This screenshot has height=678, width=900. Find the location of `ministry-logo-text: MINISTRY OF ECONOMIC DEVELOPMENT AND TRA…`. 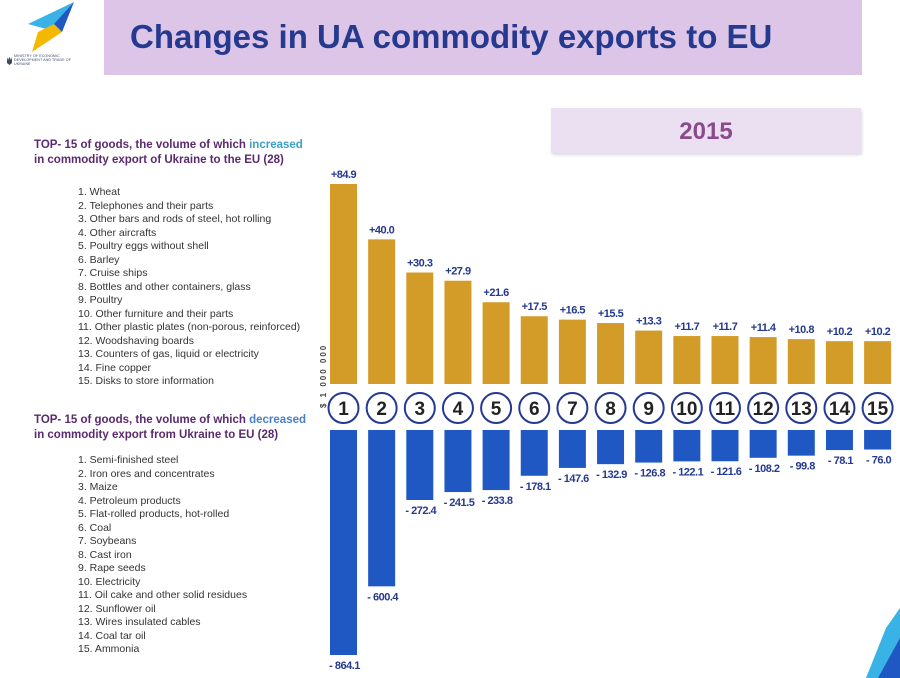

ministry-logo-text: MINISTRY OF ECONOMIC DEVELOPMENT AND TRA… is located at coordinates (42, 60).